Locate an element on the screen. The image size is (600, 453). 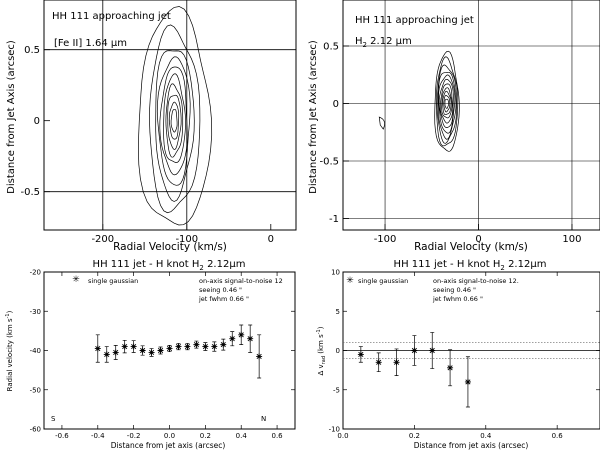
panel-a-line-label: [Fe II] 1.64 μm is located at coordinates (90, 43).